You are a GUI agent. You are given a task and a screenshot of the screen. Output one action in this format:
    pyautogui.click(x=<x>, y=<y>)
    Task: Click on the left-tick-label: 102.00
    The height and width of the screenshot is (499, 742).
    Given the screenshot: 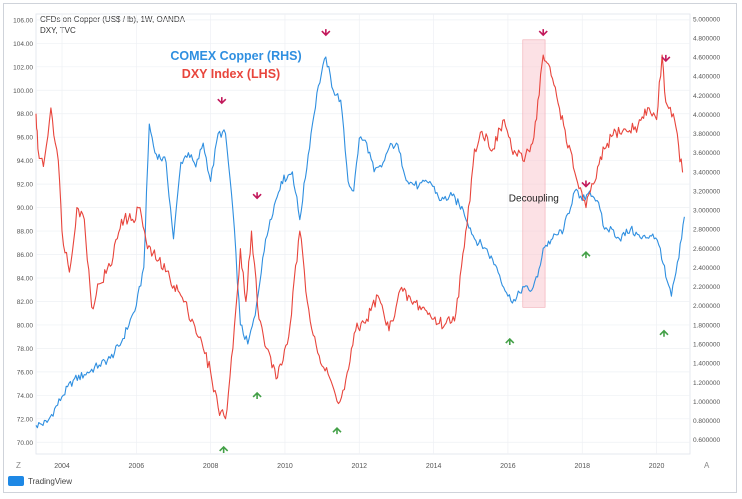 What is the action you would take?
    pyautogui.click(x=23, y=67)
    